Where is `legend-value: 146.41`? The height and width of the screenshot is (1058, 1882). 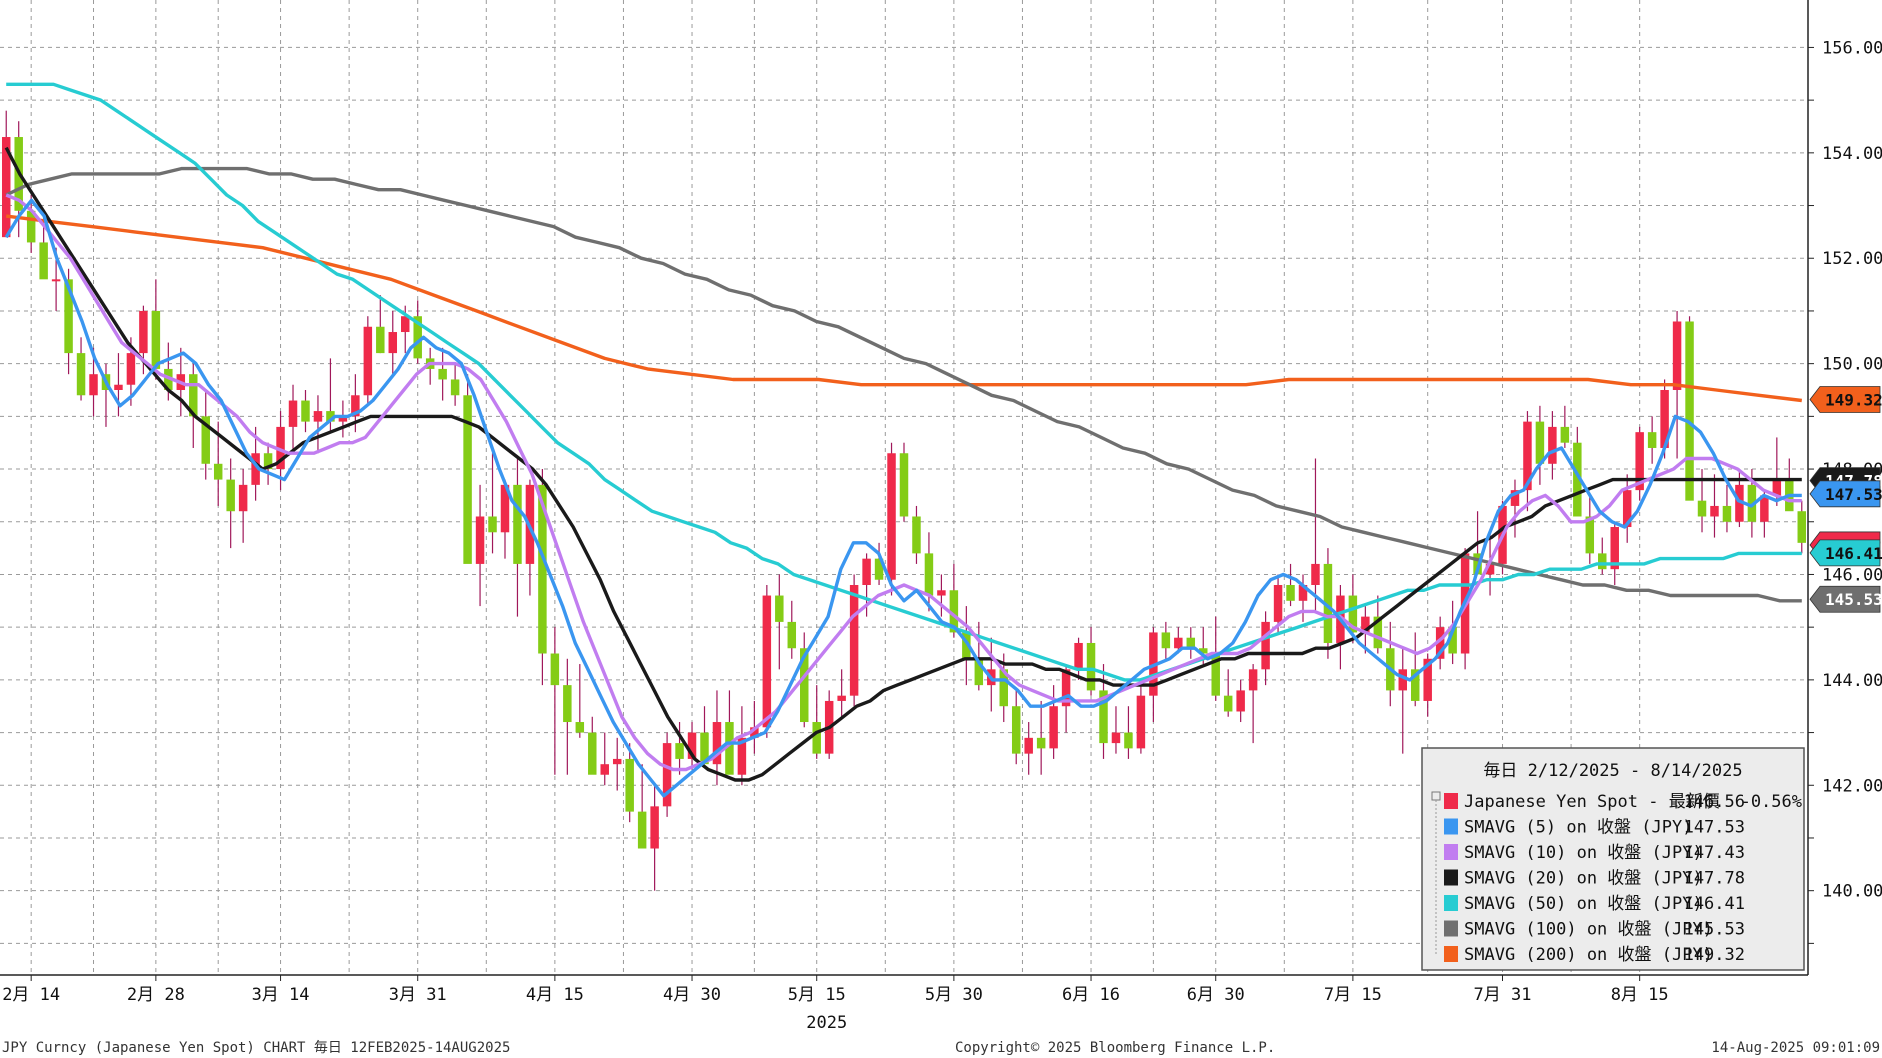
legend-value: 146.41 is located at coordinates (1714, 904).